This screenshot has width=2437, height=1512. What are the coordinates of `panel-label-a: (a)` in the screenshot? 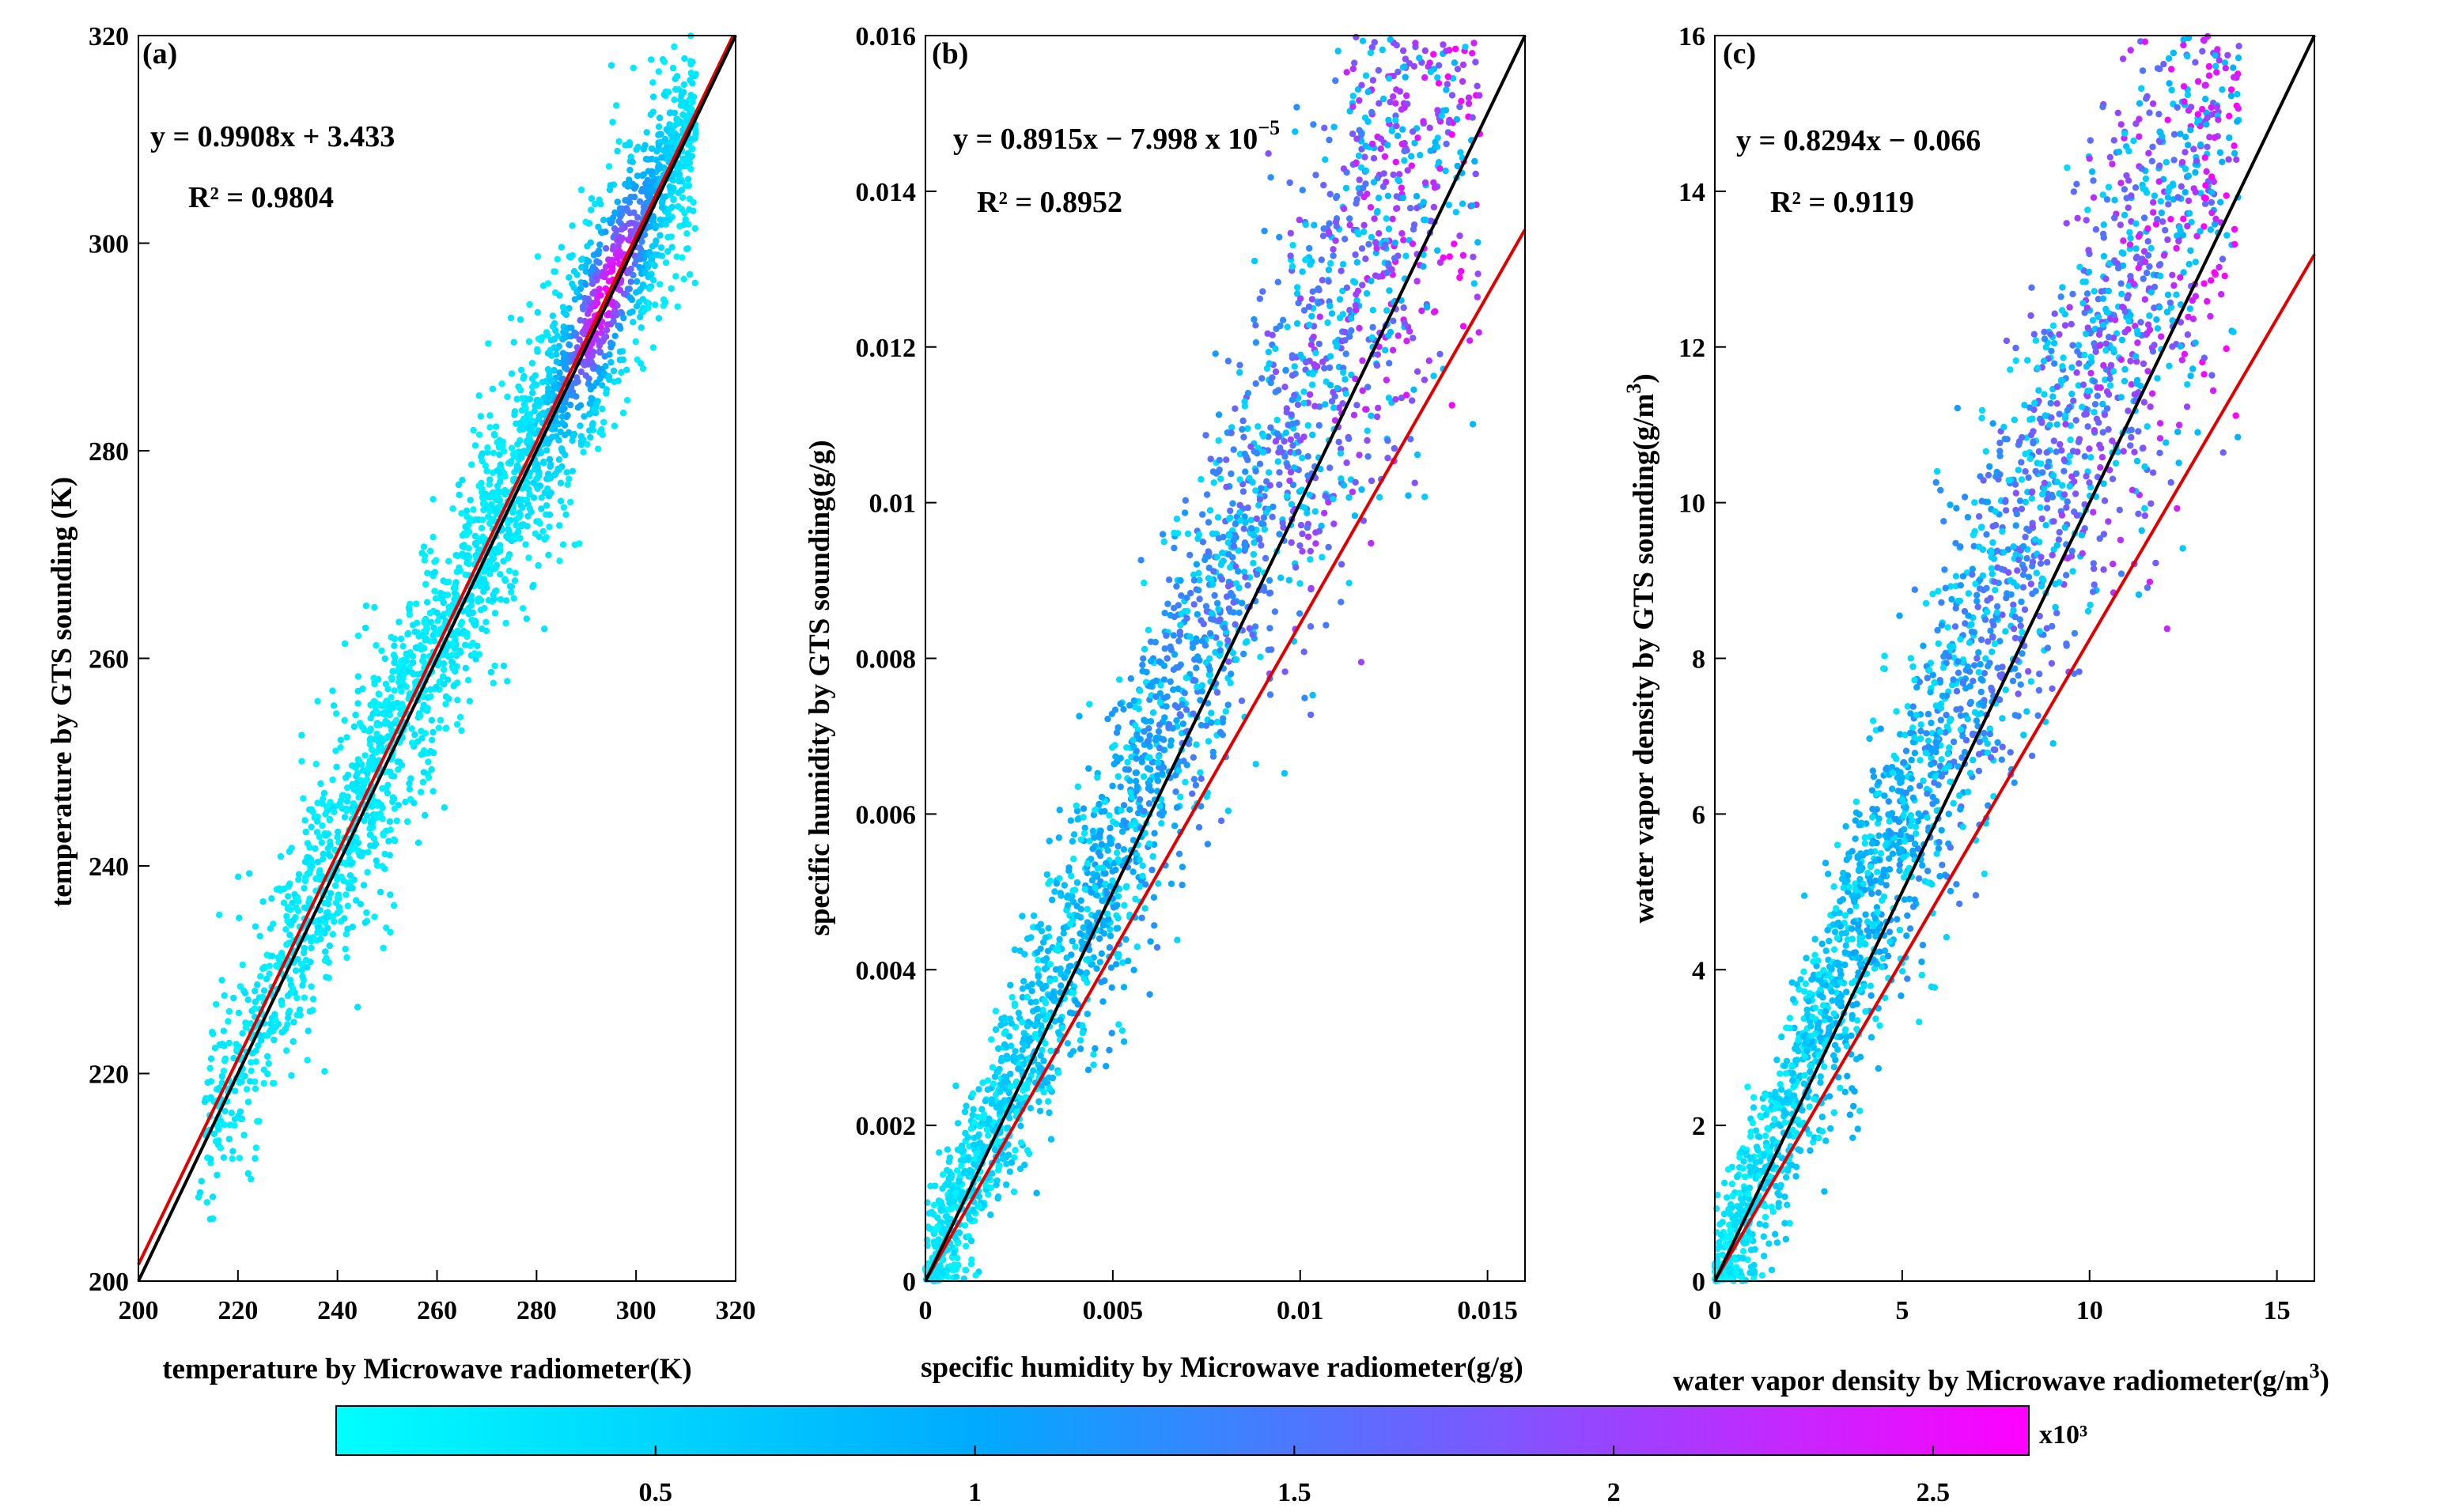 It's located at (159, 53).